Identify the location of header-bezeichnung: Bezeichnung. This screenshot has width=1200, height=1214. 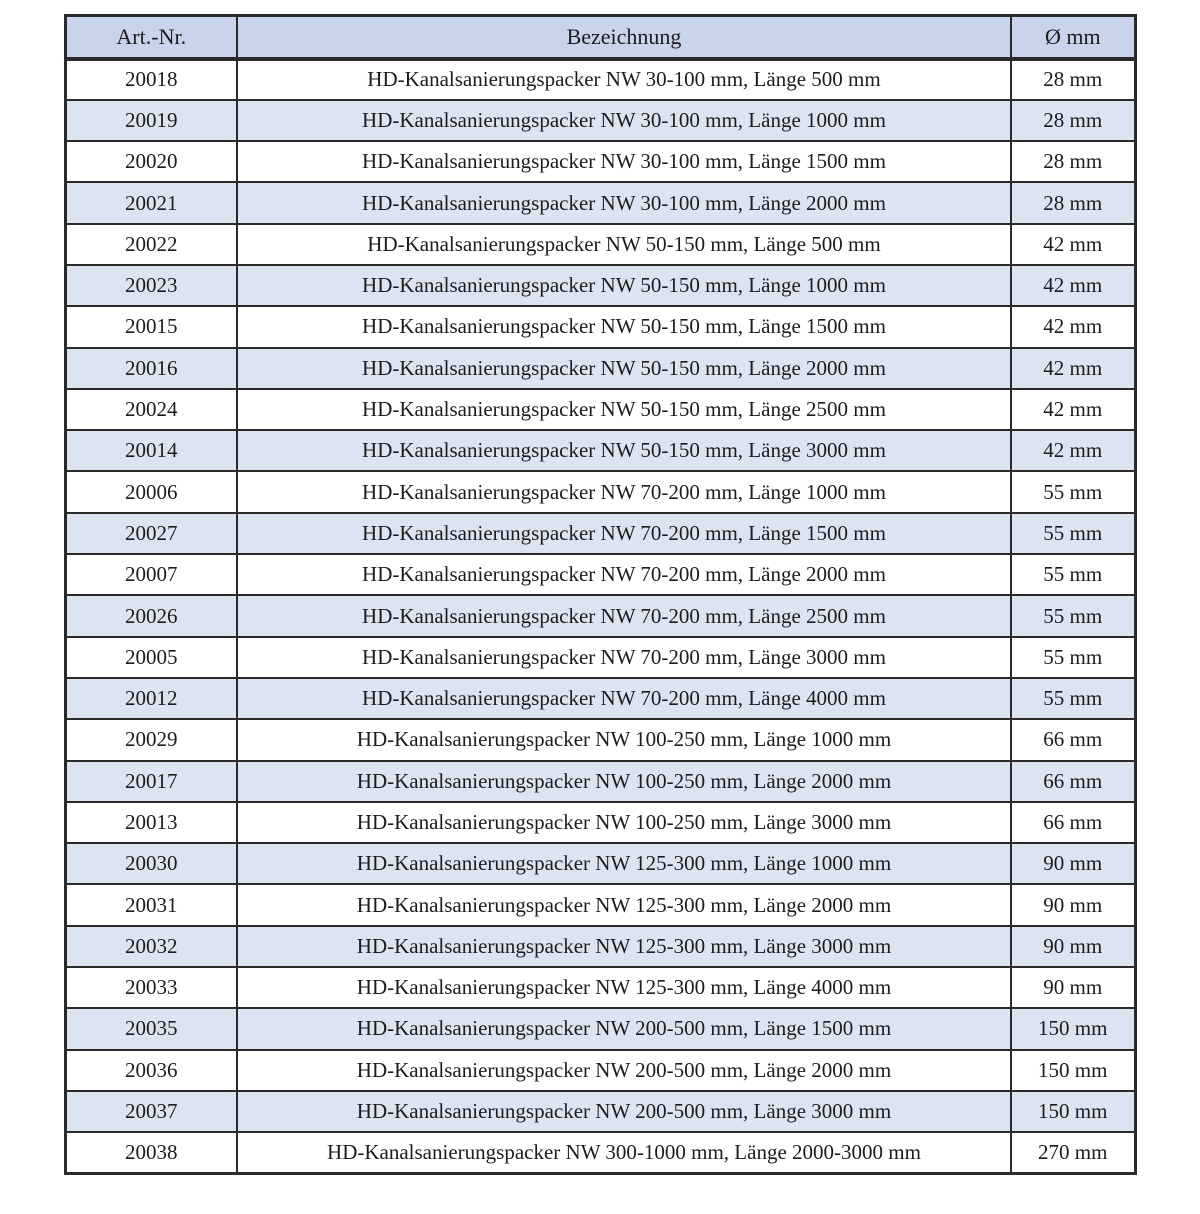
(624, 37).